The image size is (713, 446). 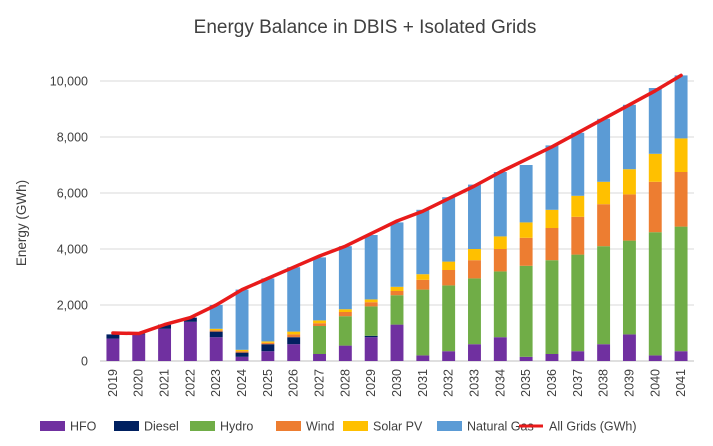 I want to click on x-tick-label: 2040, so click(x=655, y=383).